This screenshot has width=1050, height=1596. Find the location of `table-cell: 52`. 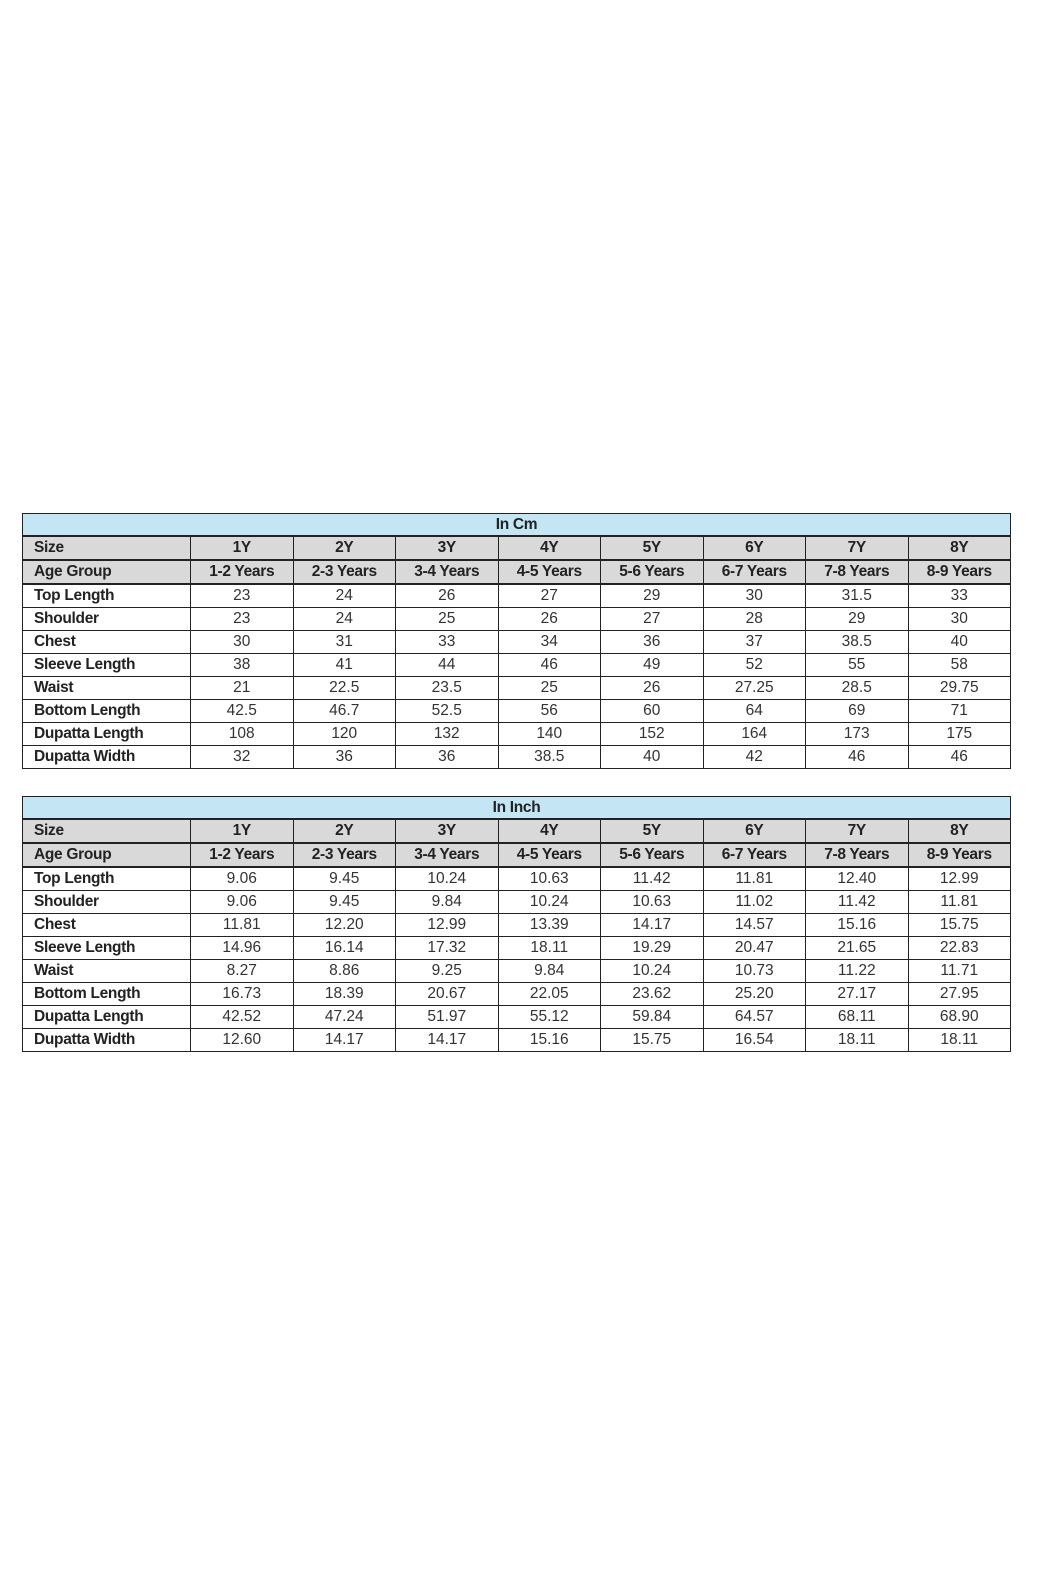

table-cell: 52 is located at coordinates (754, 665).